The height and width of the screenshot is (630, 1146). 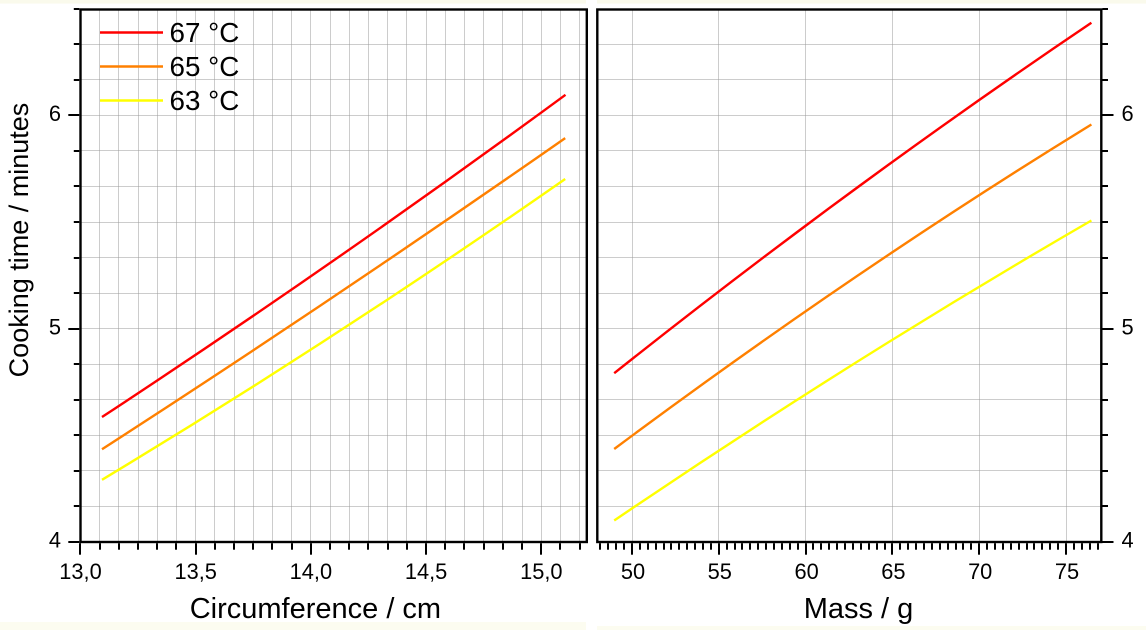 I want to click on svg-text: 14,5, so click(x=426, y=571).